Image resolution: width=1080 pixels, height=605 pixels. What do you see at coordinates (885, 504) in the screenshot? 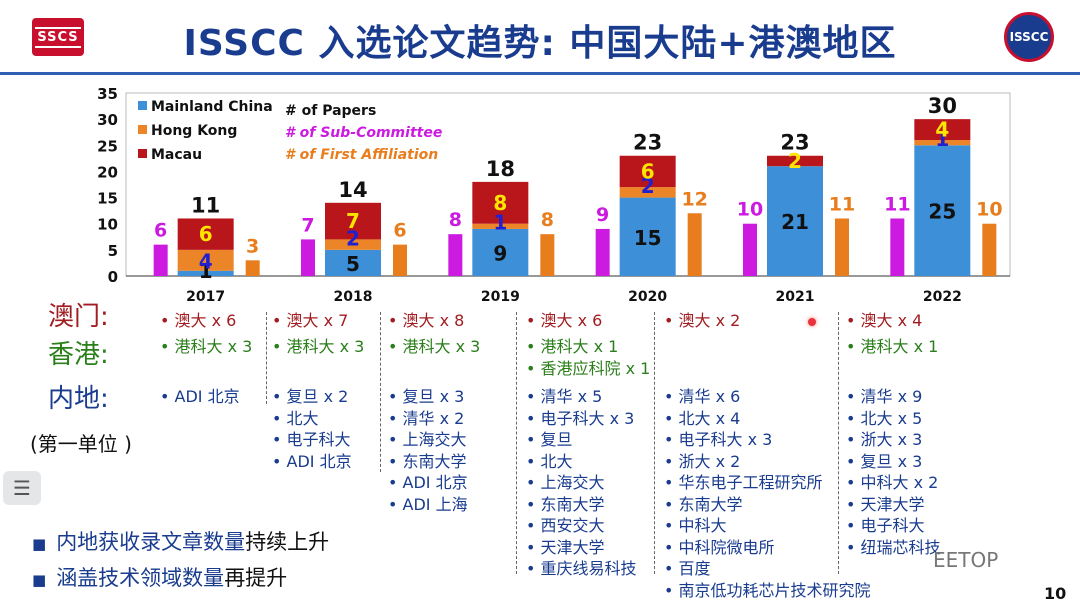
I see `institution-line: • 天津大学` at bounding box center [885, 504].